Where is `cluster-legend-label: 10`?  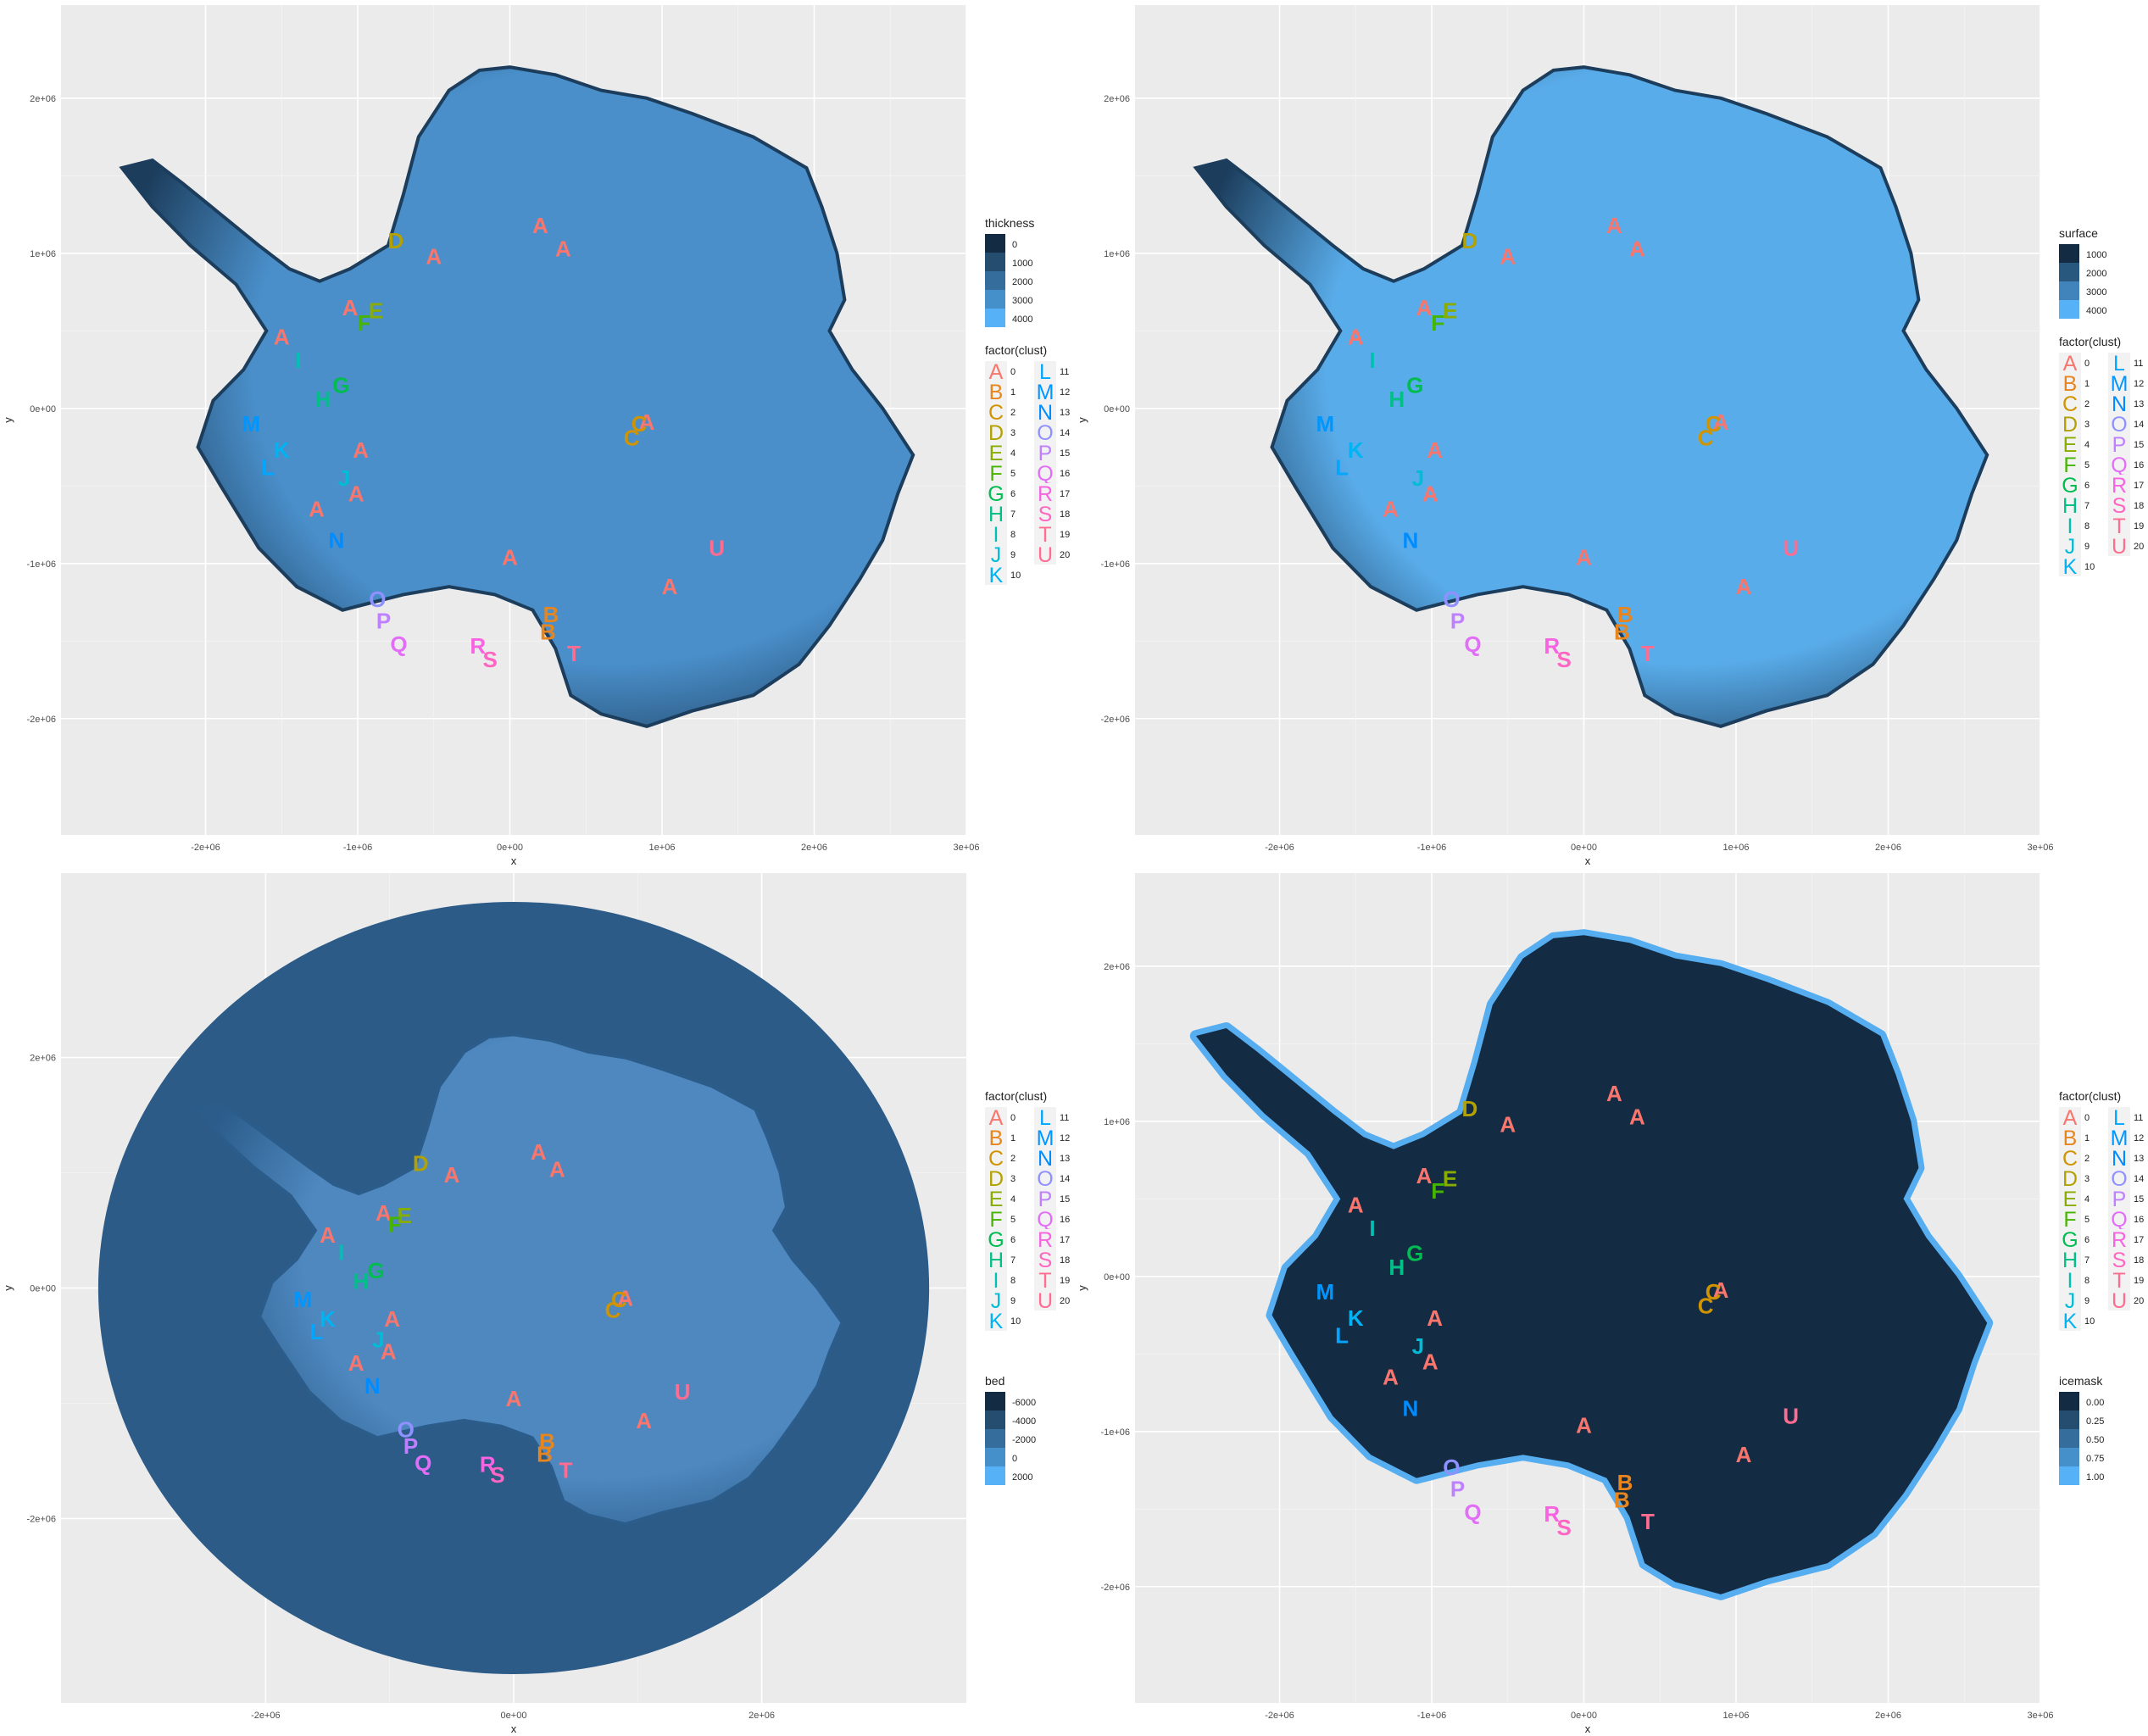
cluster-legend-label: 10 is located at coordinates (1015, 575).